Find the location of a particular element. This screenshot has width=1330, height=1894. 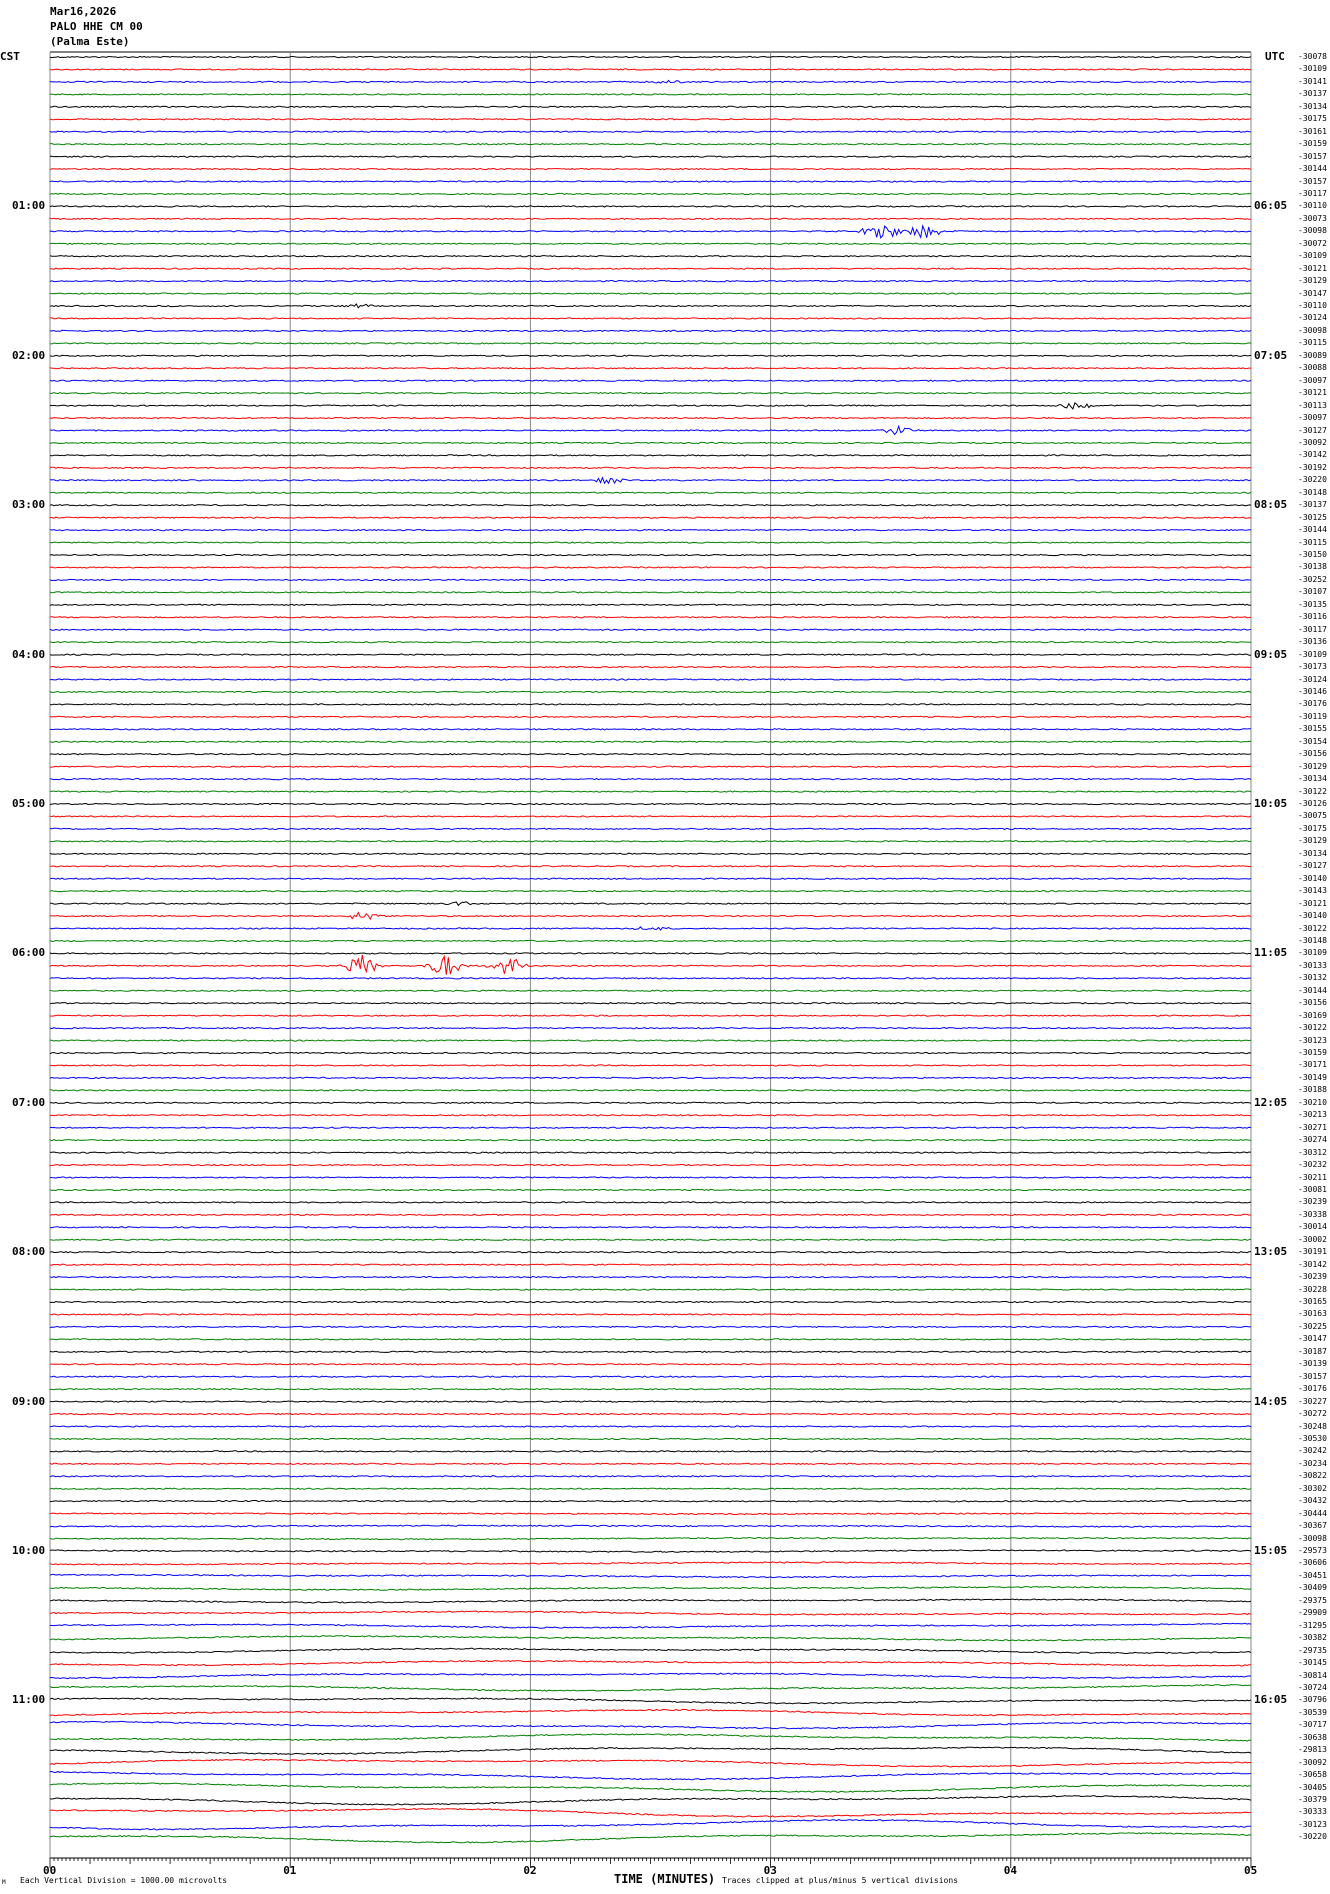

row-offset-label: -30075 is located at coordinates (1312, 816).